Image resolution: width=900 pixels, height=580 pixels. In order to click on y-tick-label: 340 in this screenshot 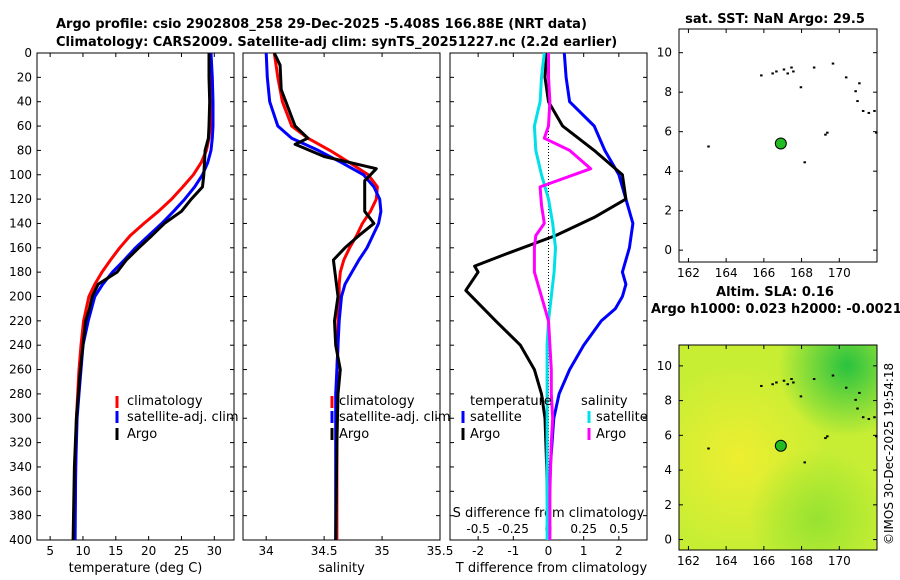, I will do `click(20, 467)`.